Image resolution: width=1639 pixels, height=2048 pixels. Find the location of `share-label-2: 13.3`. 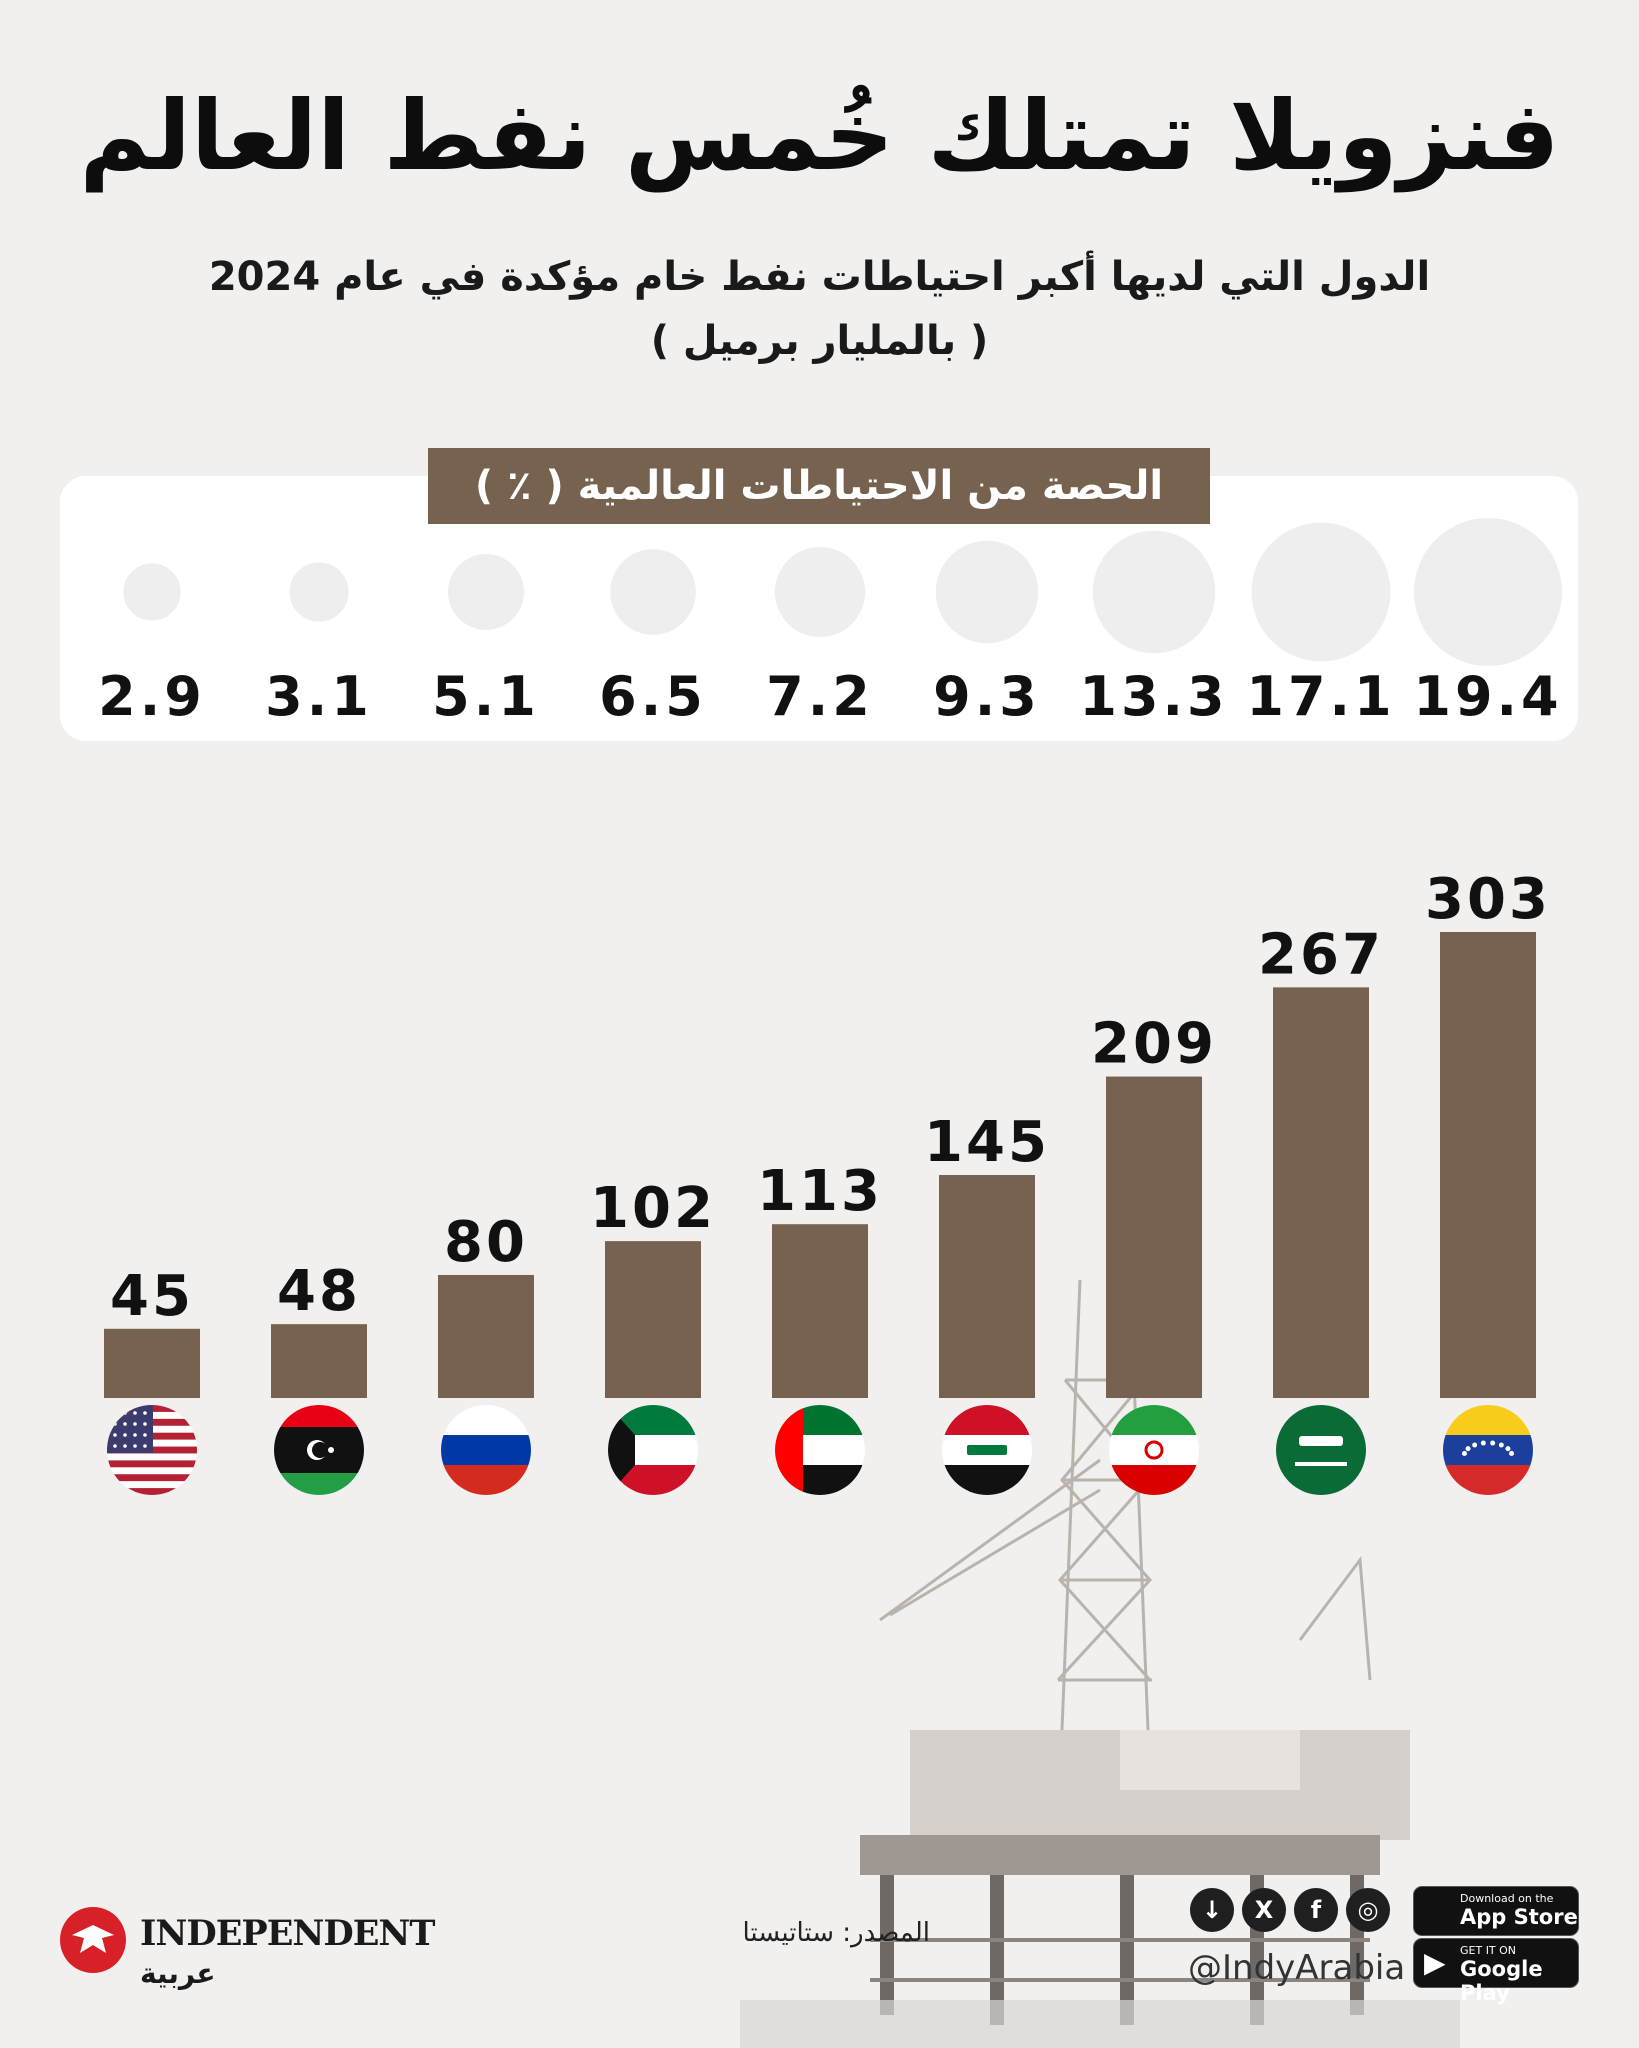

share-label-2: 13.3 is located at coordinates (1153, 696).